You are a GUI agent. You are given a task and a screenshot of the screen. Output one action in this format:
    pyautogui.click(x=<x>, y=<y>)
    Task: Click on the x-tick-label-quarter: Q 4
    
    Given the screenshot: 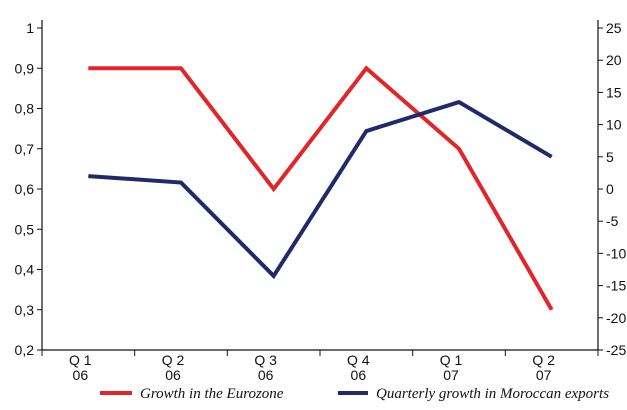 What is the action you would take?
    pyautogui.click(x=358, y=360)
    